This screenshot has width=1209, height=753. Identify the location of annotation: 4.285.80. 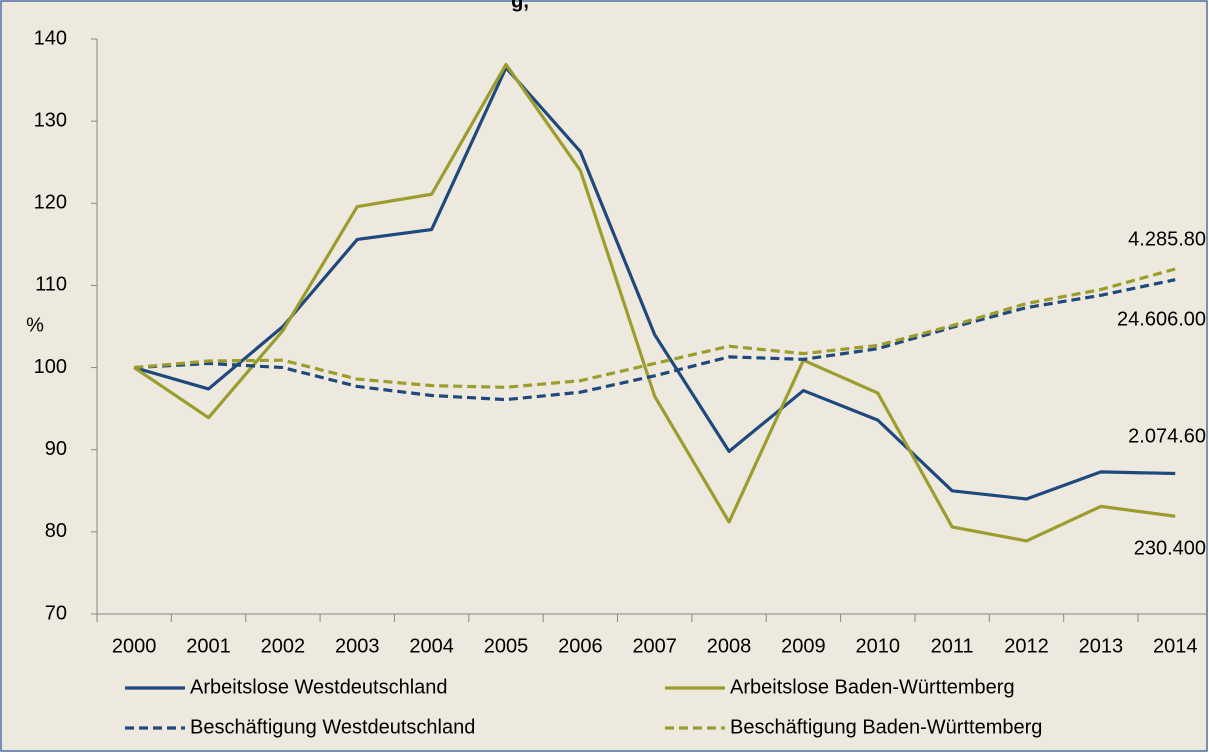
(1167, 239).